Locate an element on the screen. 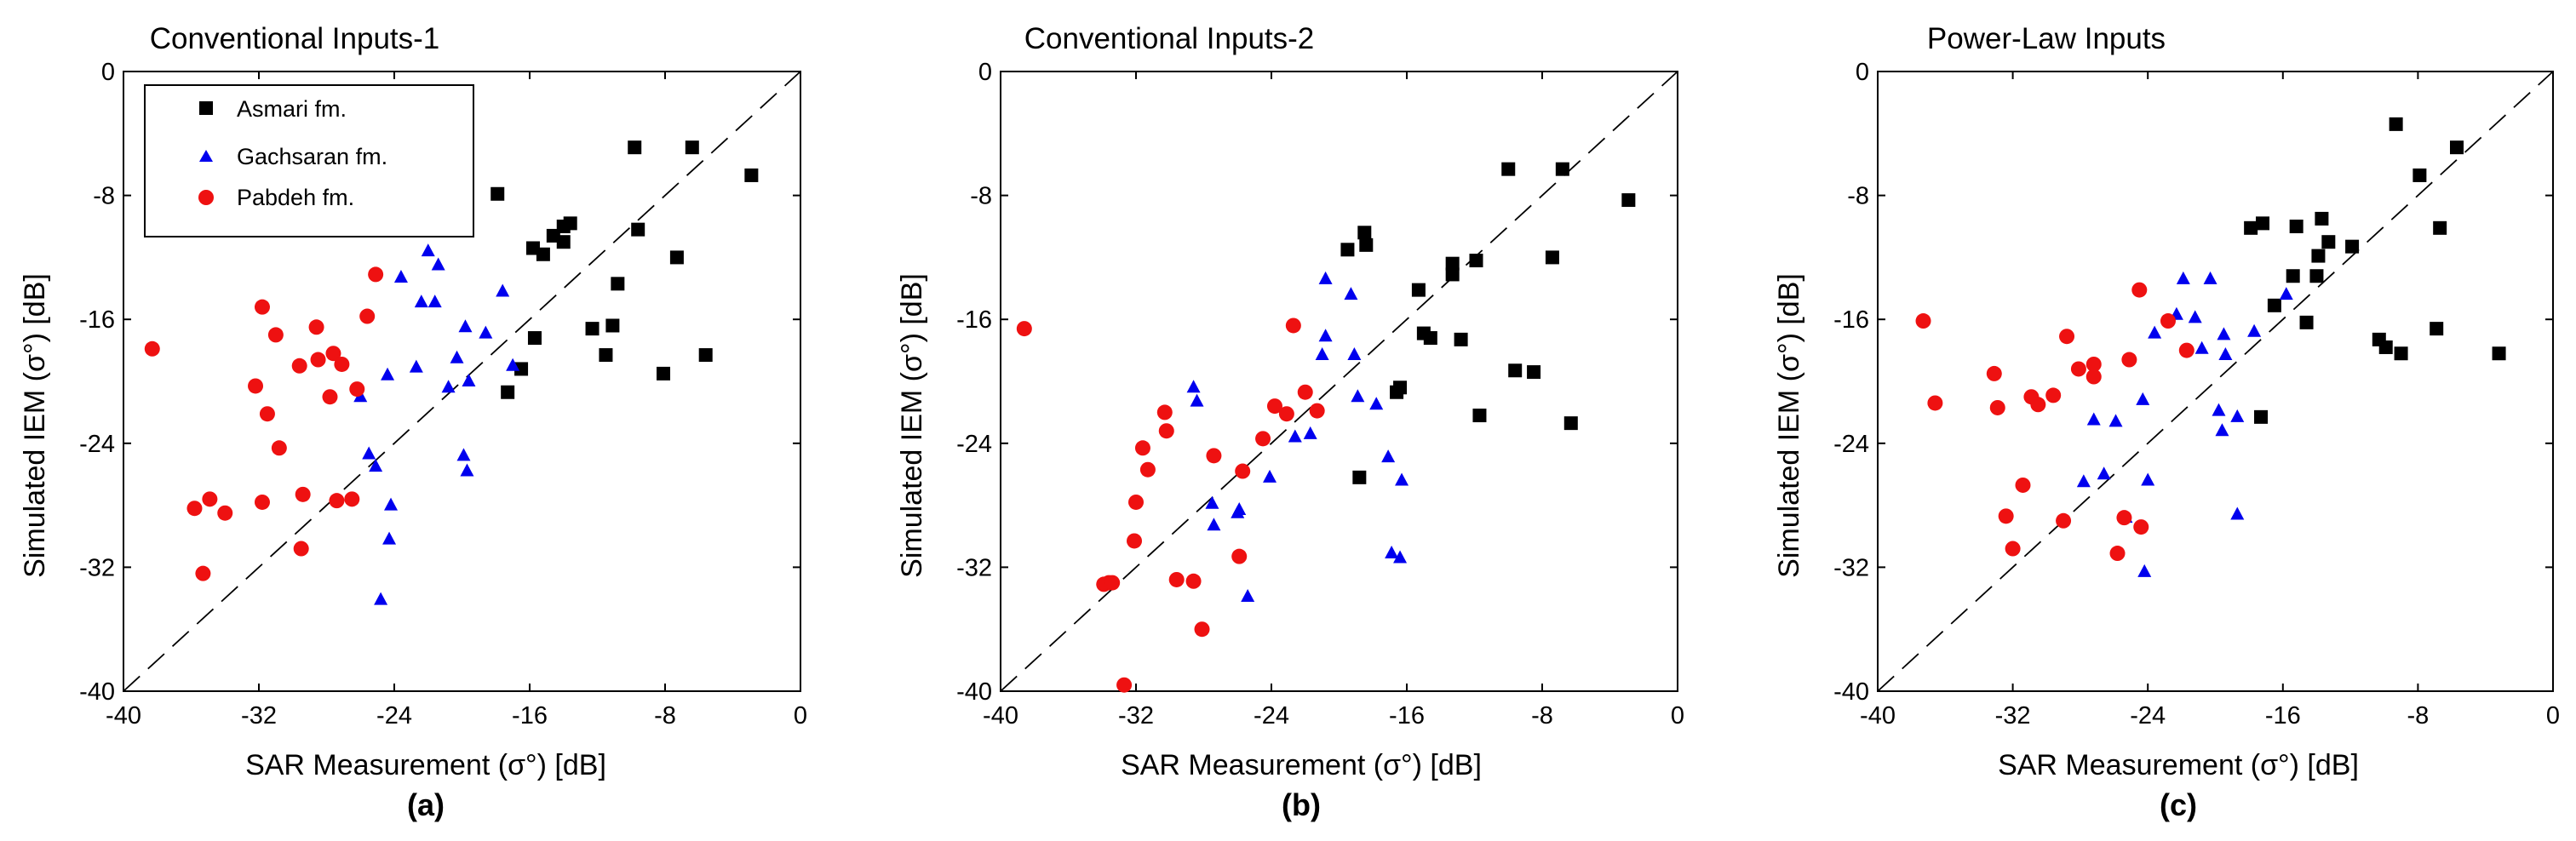 This screenshot has width=2576, height=841. y-tick-label: -40 is located at coordinates (1851, 692).